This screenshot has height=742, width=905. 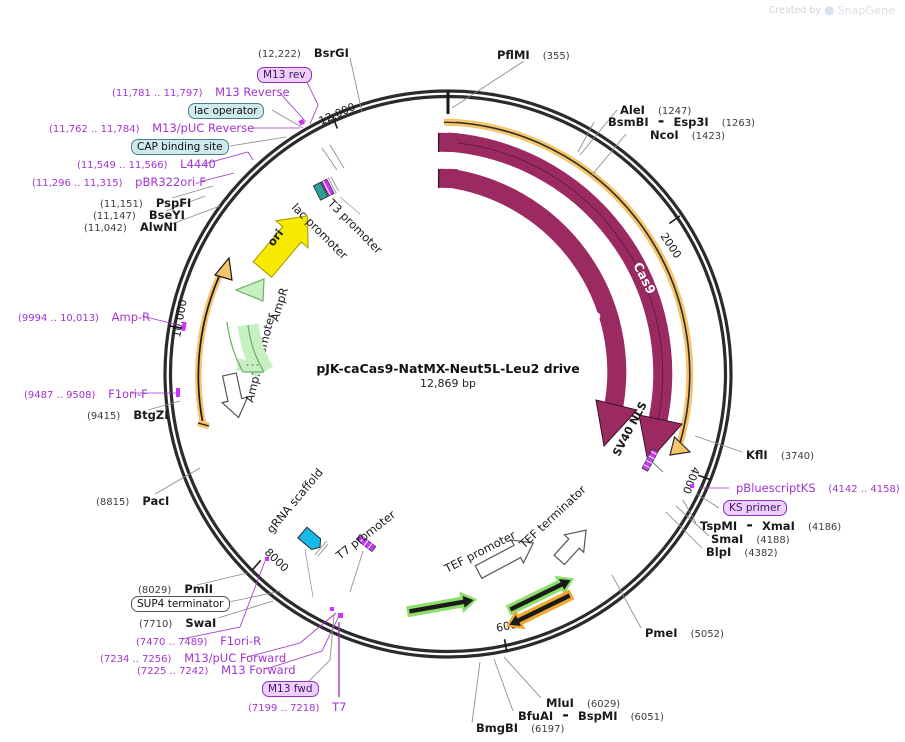 I want to click on plasmid-title: pJK-caCas9-NatMX-Neut5L-Leu2 drive, so click(x=448, y=368).